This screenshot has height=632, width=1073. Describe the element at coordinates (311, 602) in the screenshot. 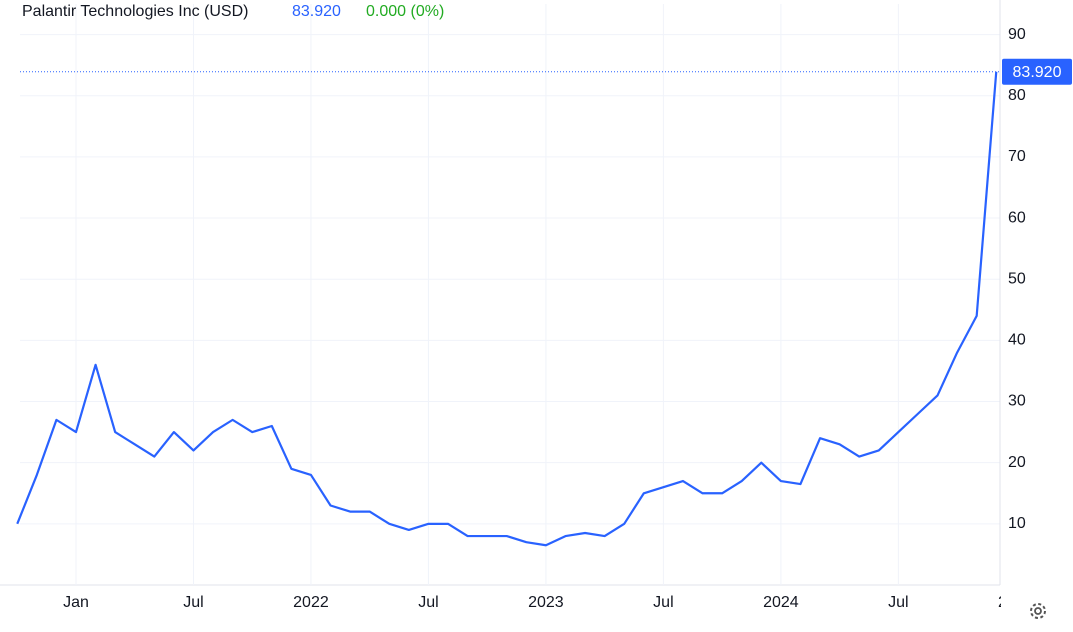

I see `x-tick-label: 2022` at that location.